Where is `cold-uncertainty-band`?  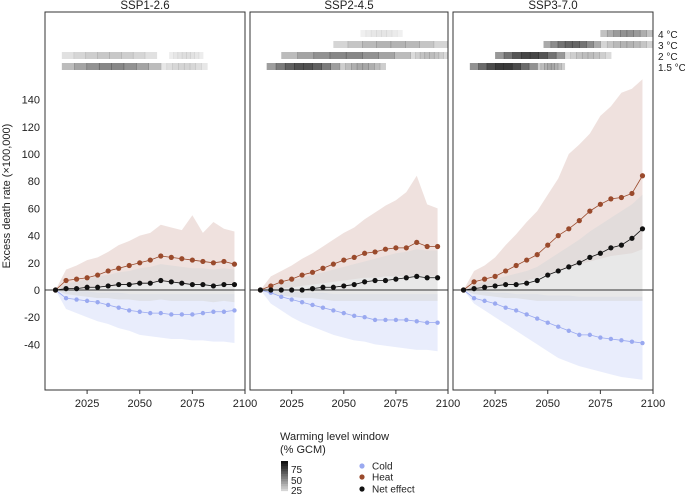 cold-uncertainty-band is located at coordinates (553, 335).